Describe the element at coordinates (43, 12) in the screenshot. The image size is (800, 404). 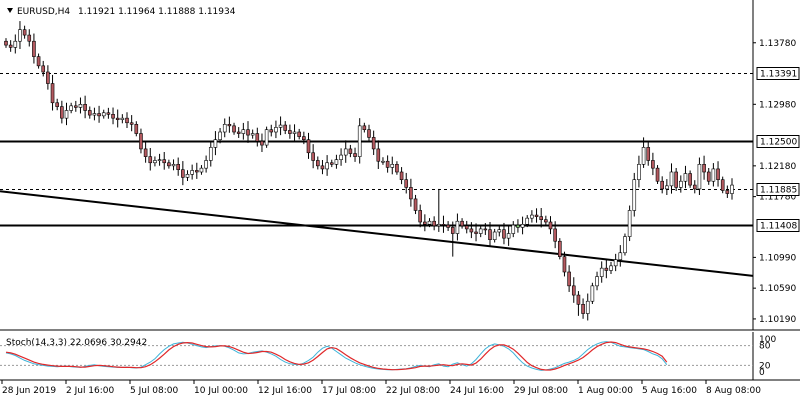
I see `symbol-label: EURUSD,H4` at that location.